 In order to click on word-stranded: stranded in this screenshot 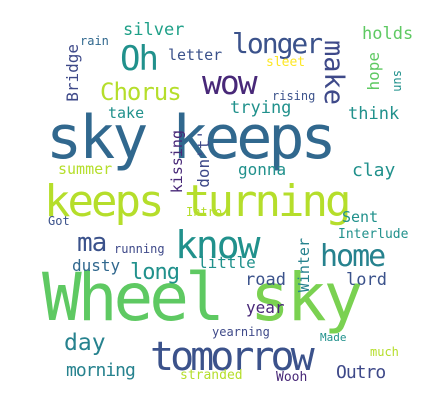, I will do `click(211, 375)`.